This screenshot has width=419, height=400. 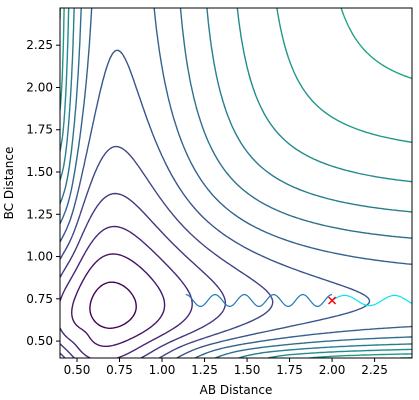 I want to click on x-tick-label: 1.25, so click(x=204, y=370).